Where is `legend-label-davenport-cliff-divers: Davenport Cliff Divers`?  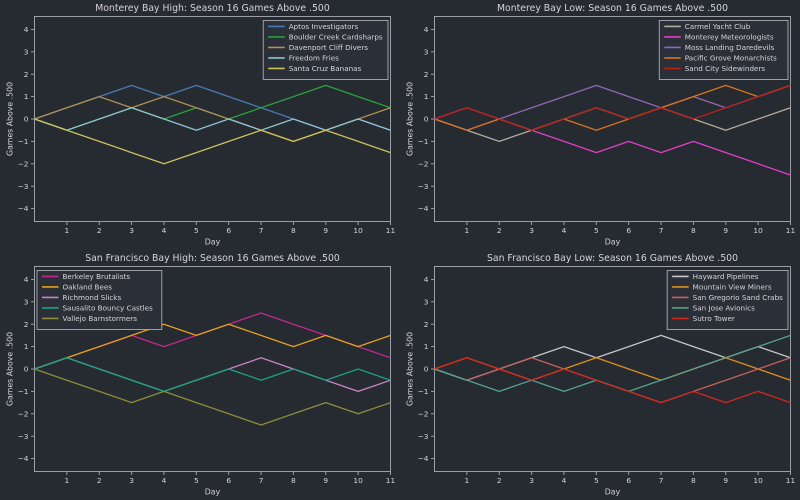
legend-label-davenport-cliff-divers: Davenport Cliff Divers is located at coordinates (329, 47).